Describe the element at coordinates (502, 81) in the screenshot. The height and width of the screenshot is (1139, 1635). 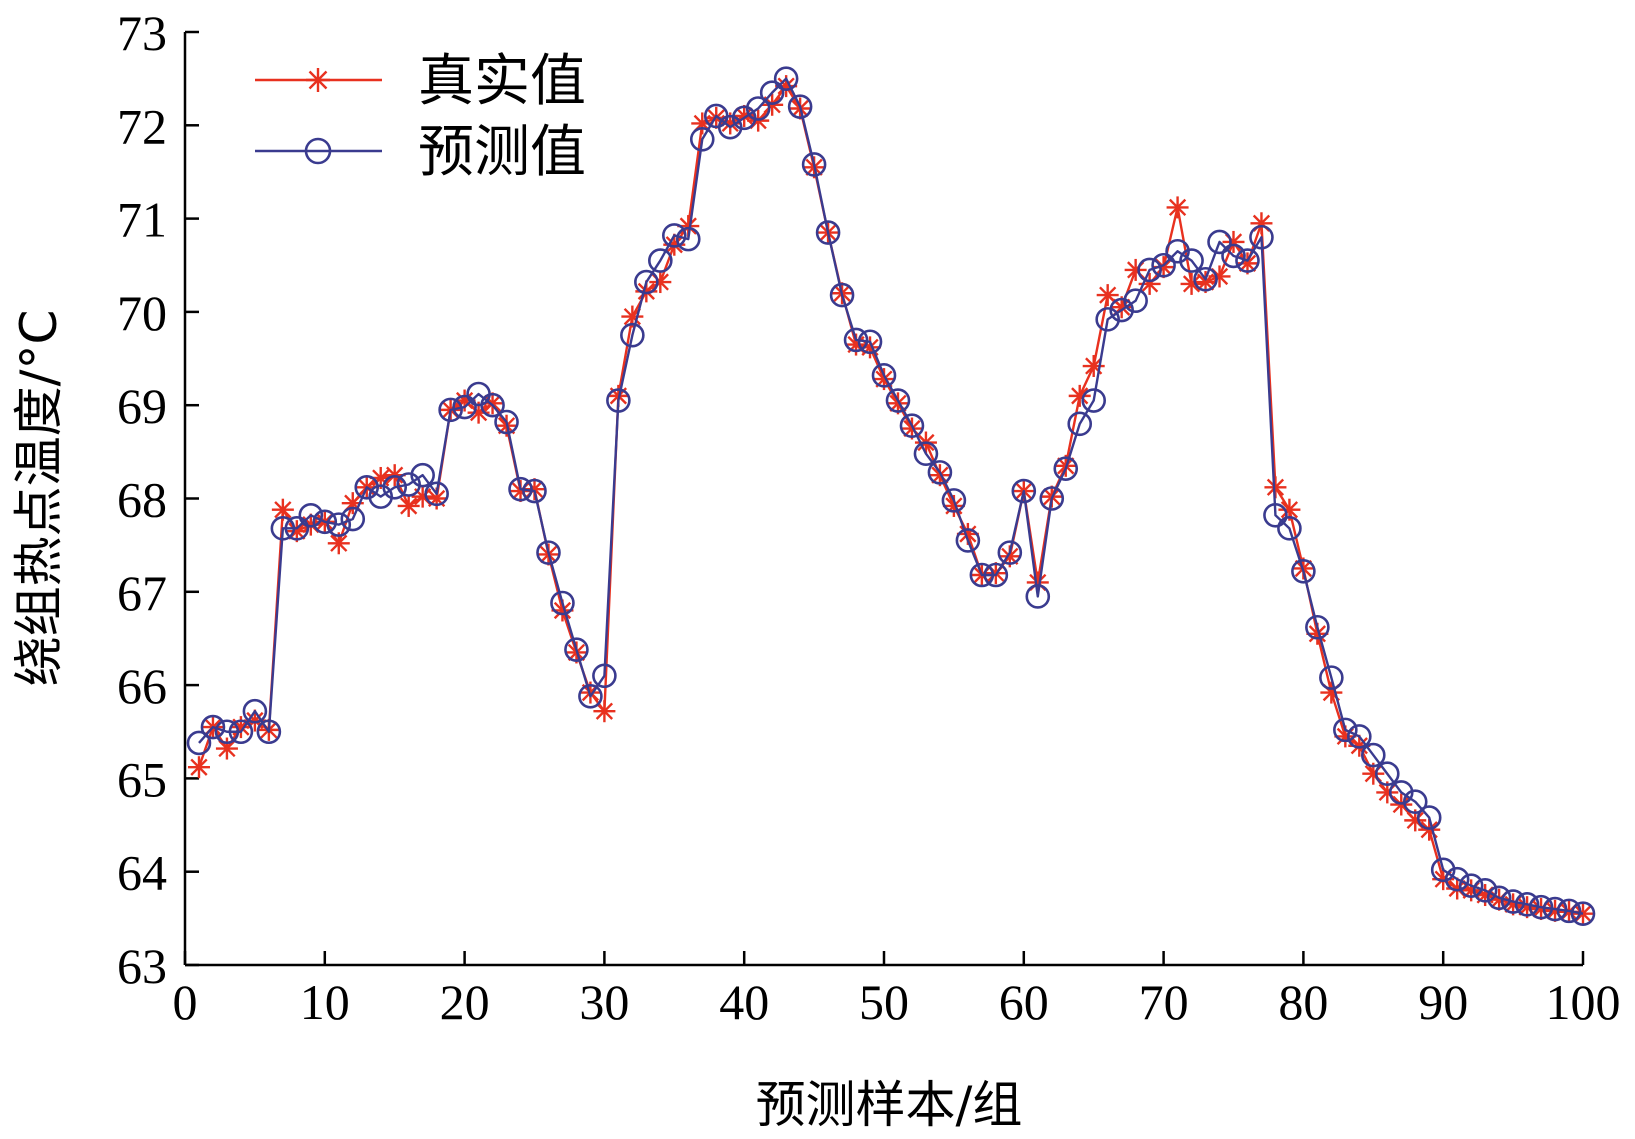
I see `legend-label: 真实值` at that location.